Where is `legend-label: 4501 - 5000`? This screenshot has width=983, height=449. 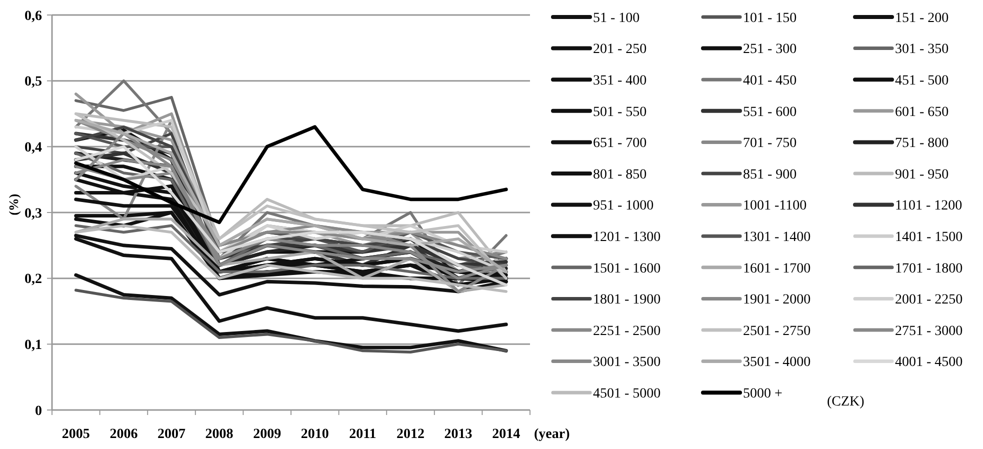
legend-label: 4501 - 5000 is located at coordinates (627, 394).